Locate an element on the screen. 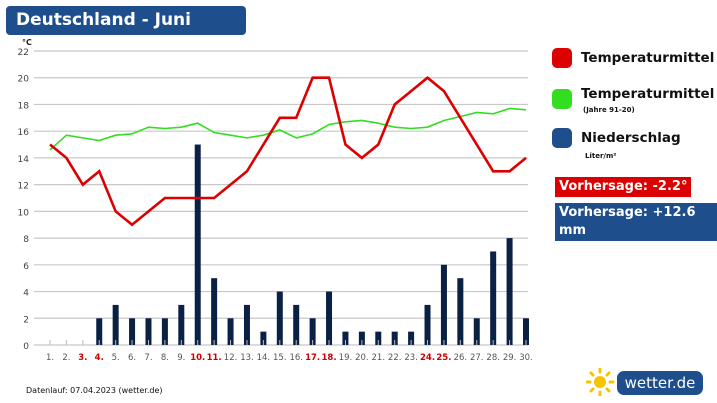 Image resolution: width=717 pixels, height=403 pixels. legend-swatch-rain is located at coordinates (562, 138).